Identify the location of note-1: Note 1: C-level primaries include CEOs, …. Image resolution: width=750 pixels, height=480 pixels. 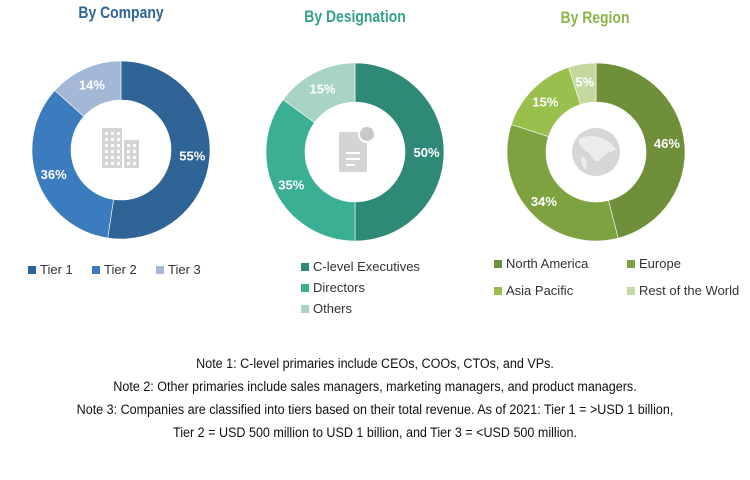
(375, 363).